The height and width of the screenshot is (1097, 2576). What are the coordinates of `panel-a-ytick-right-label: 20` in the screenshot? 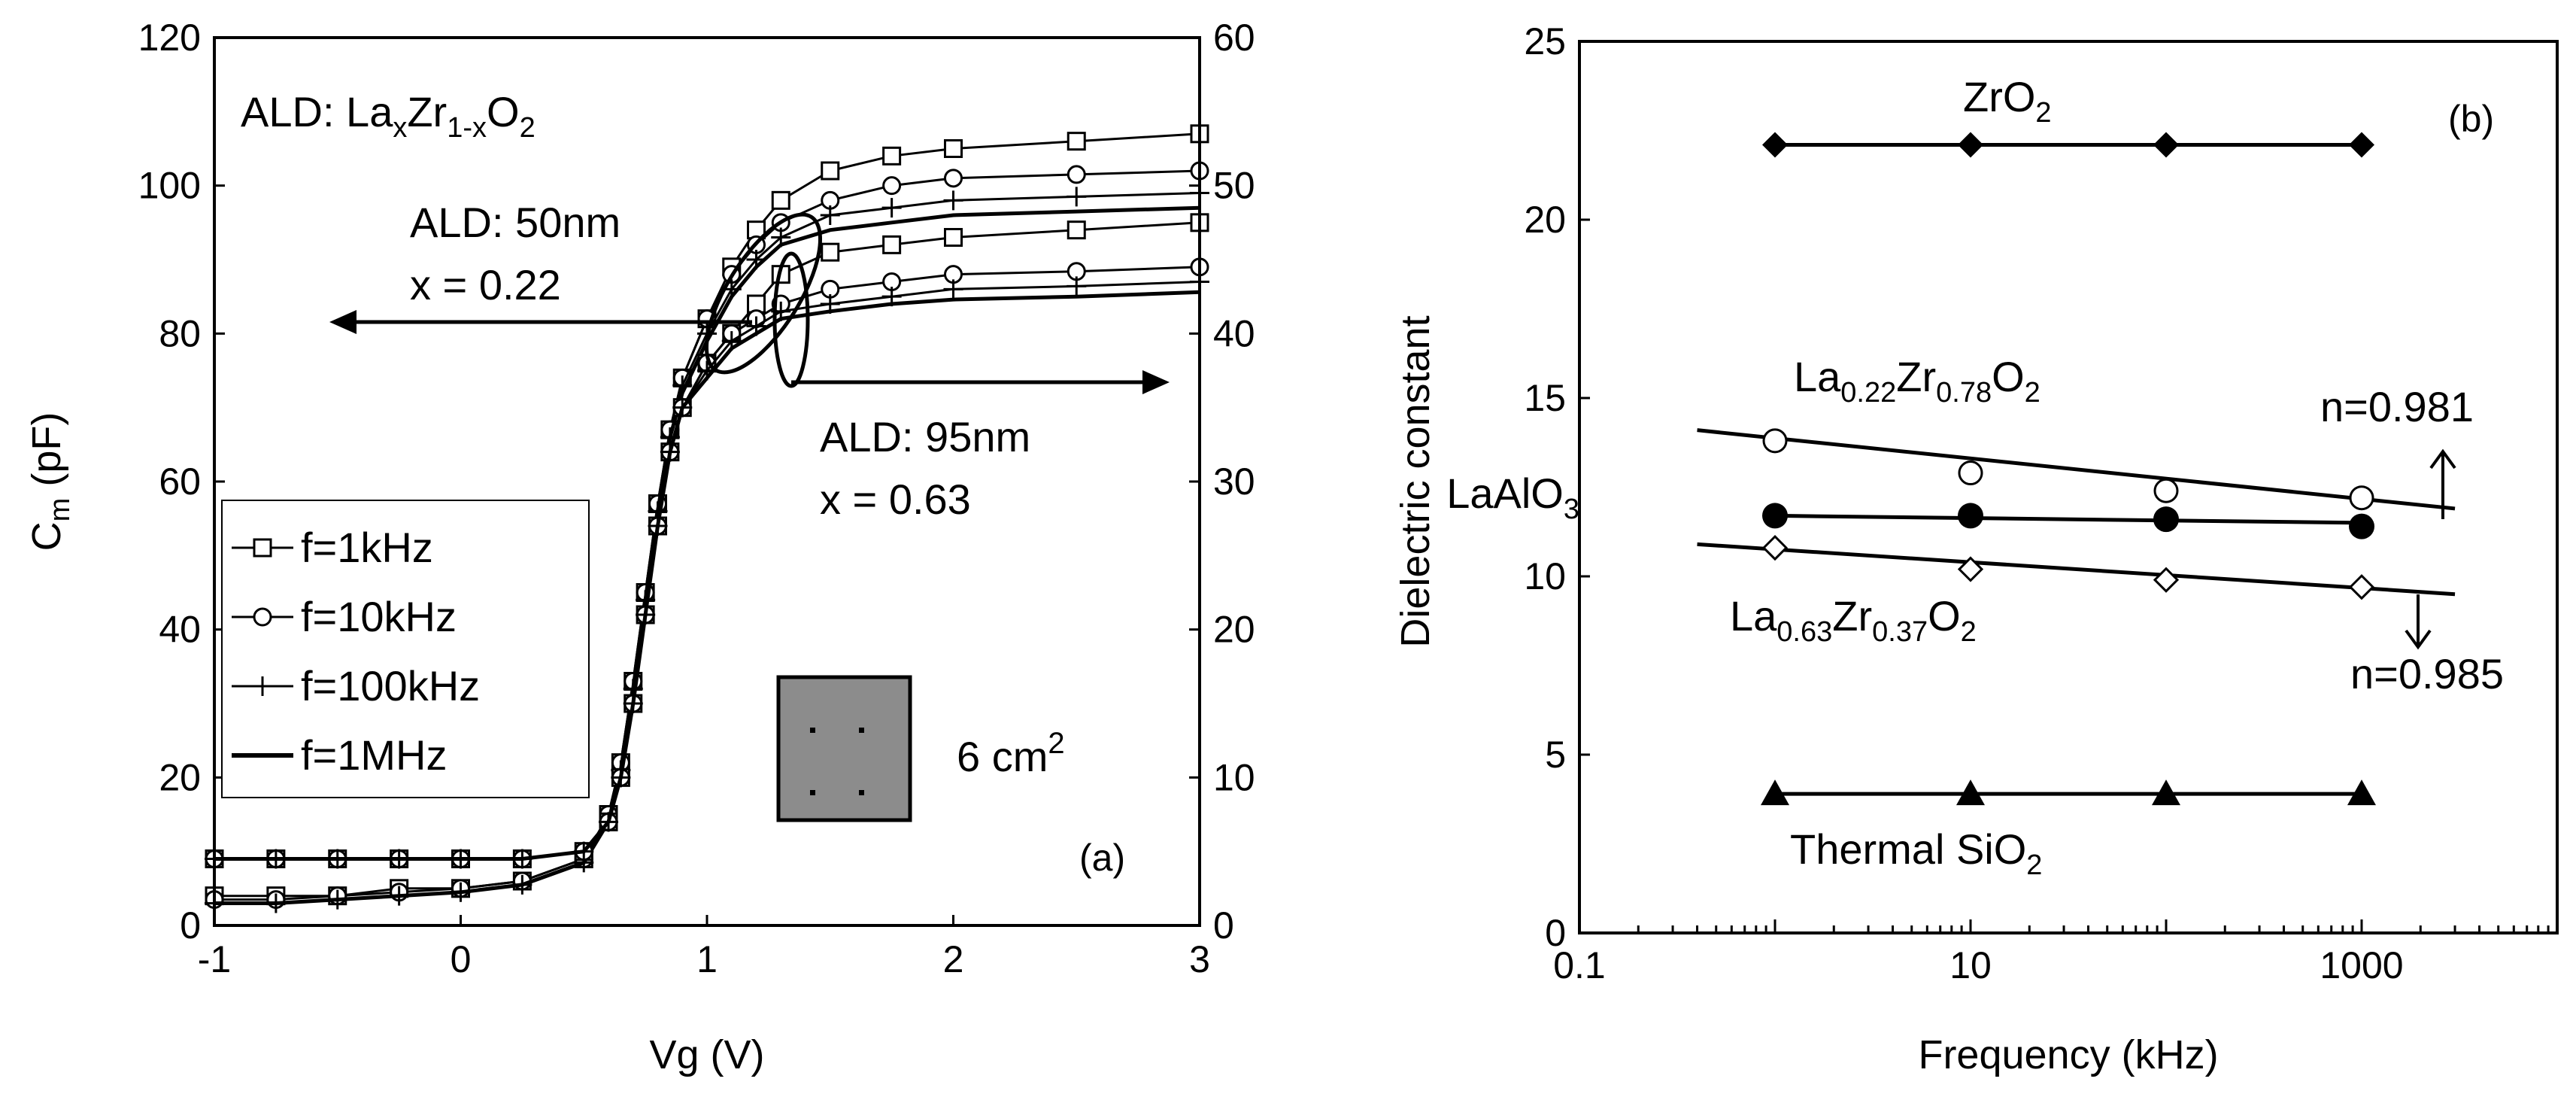 It's located at (1234, 630).